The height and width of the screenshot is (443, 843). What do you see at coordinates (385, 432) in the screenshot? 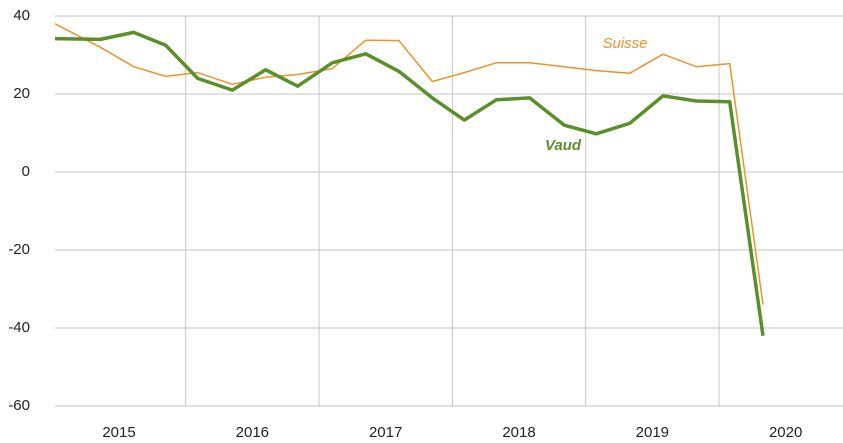
I see `x-tick-label: 2017` at bounding box center [385, 432].